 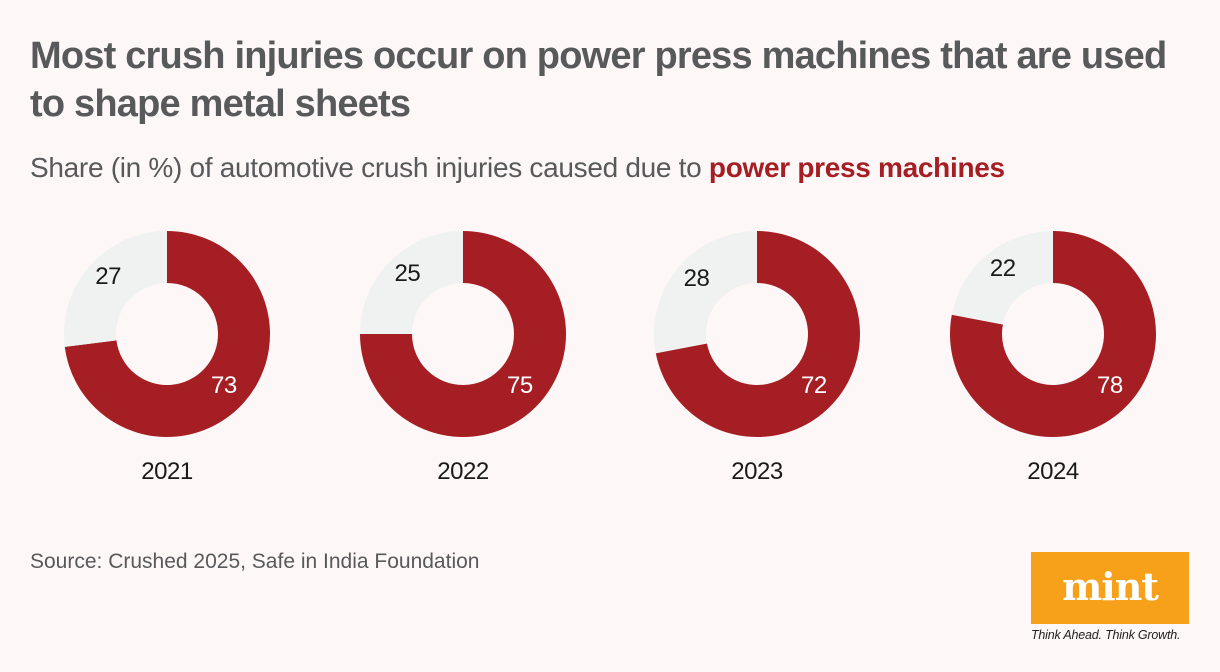 What do you see at coordinates (1002, 268) in the screenshot?
I see `other-share-label: 22` at bounding box center [1002, 268].